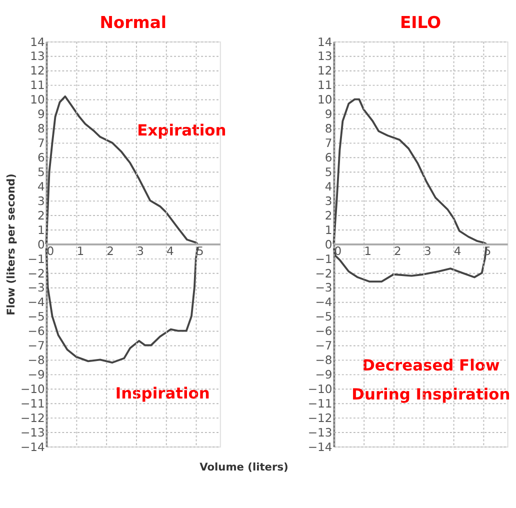 This screenshot has height=508, width=516. I want to click on x-axis-title: Volume (liters), so click(244, 468).